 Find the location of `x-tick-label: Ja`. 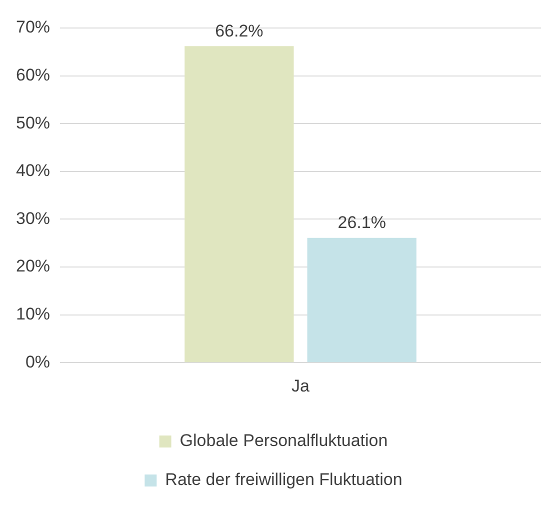

x-tick-label: Ja is located at coordinates (301, 386).